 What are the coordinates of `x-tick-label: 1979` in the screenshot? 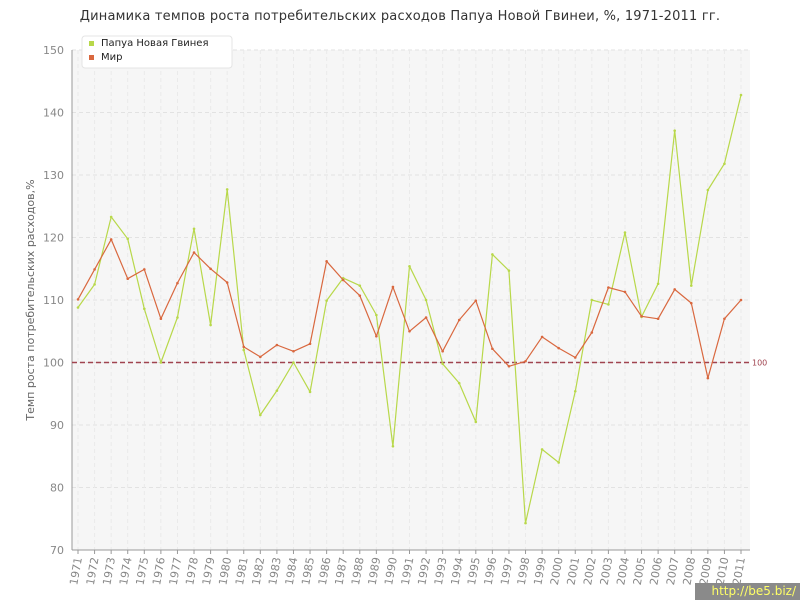 It's located at (209, 571).